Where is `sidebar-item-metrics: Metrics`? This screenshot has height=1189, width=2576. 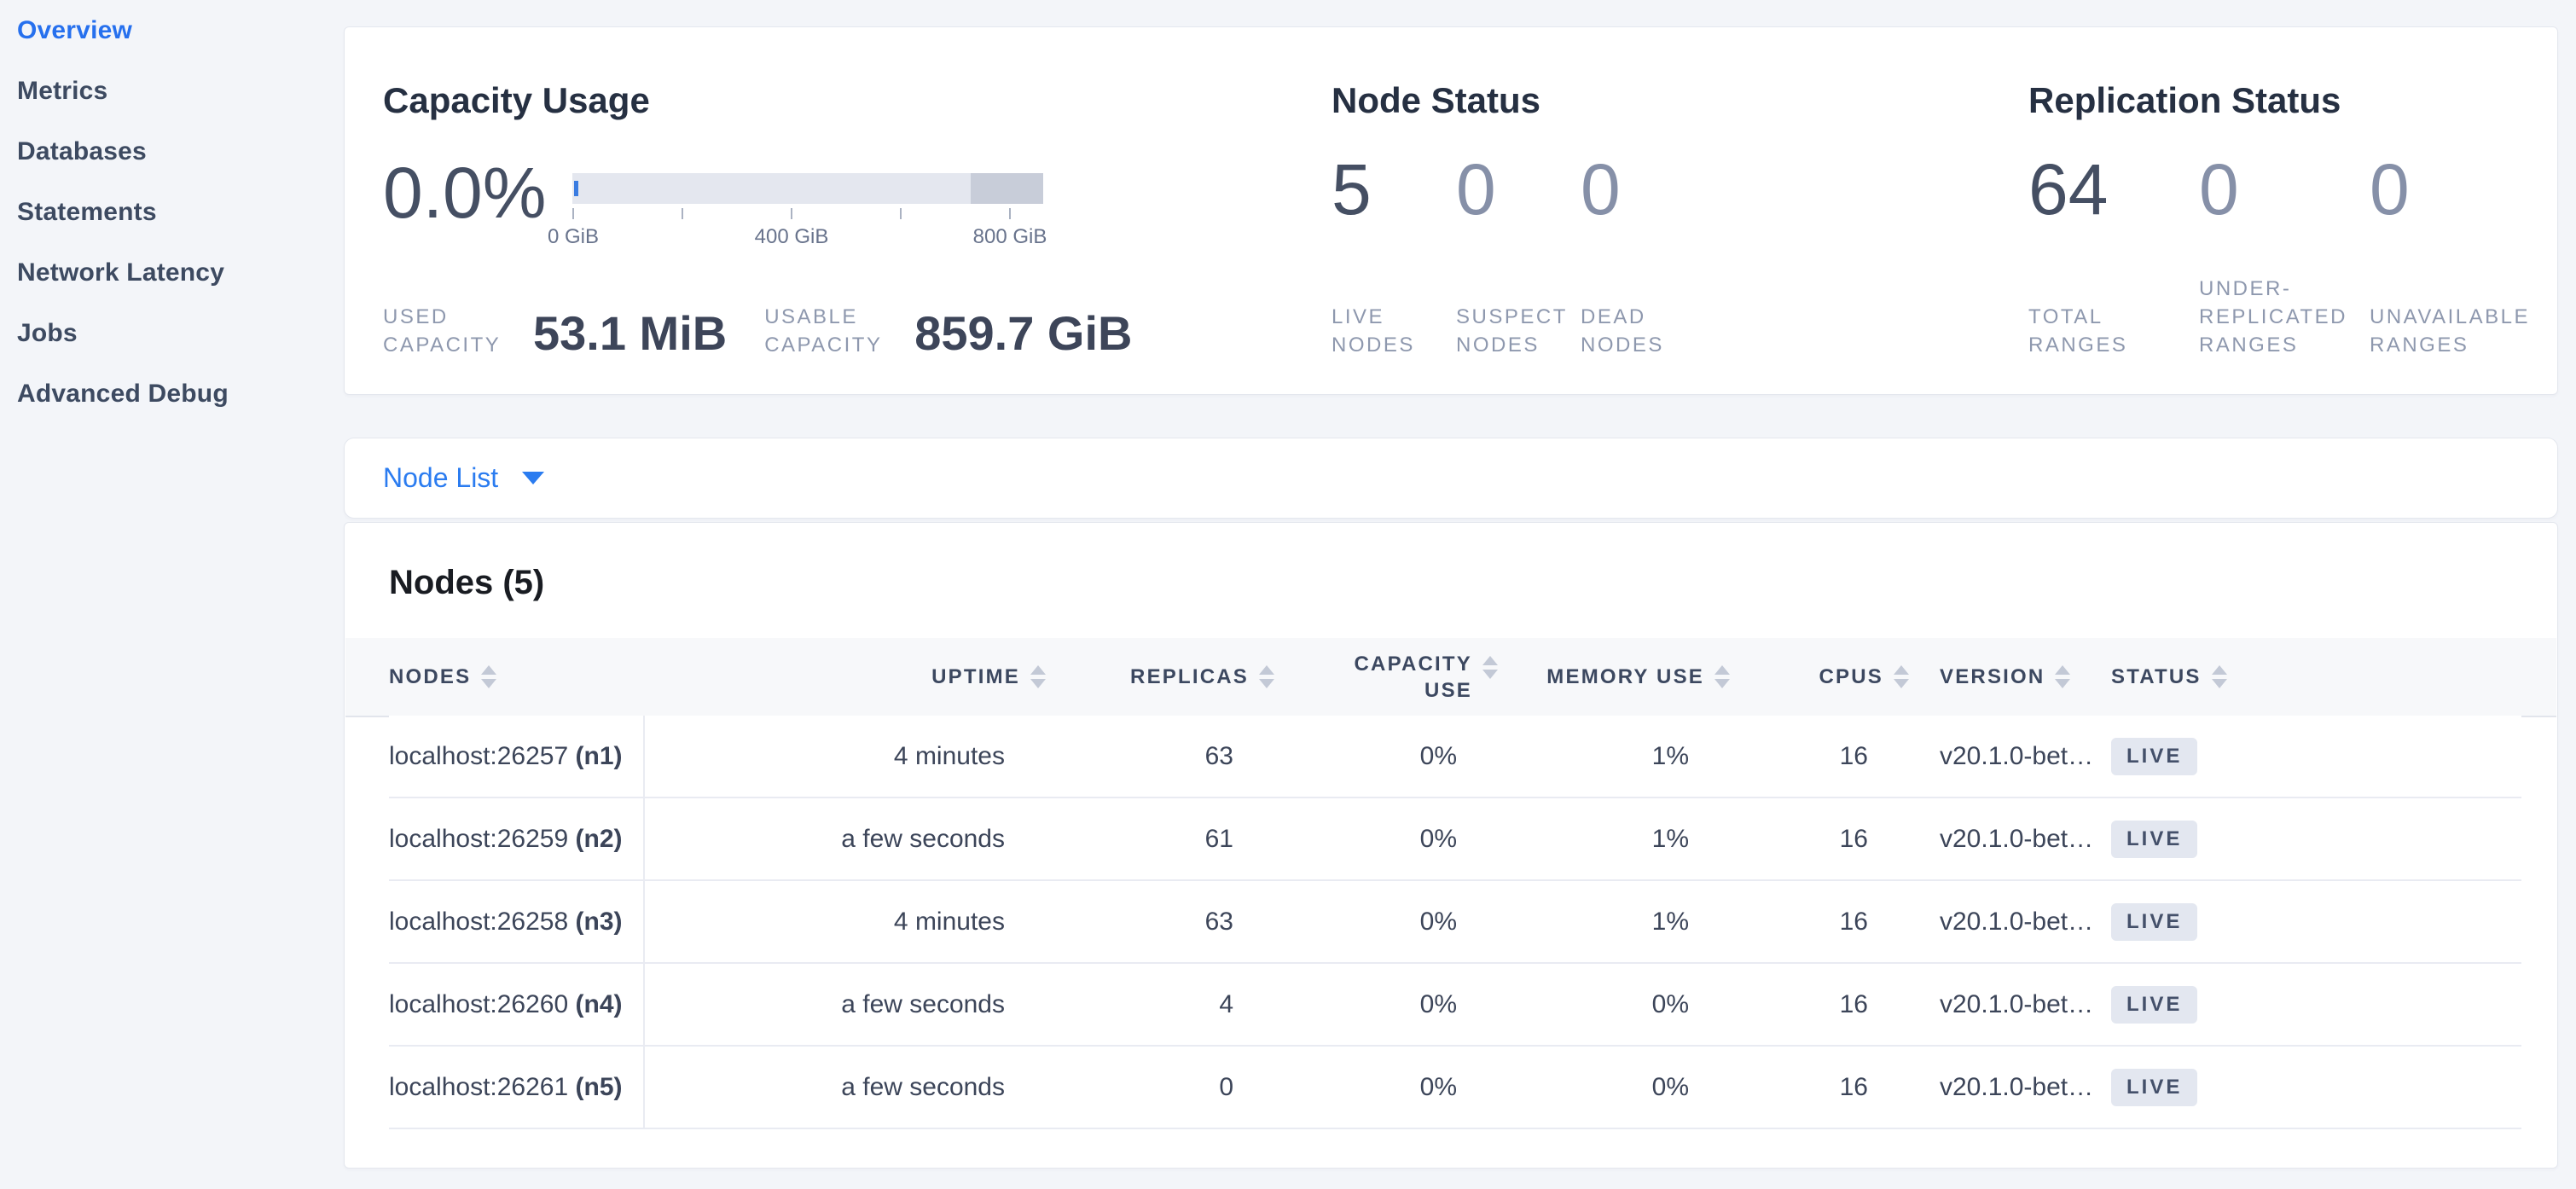
sidebar-item-metrics: Metrics is located at coordinates (62, 90).